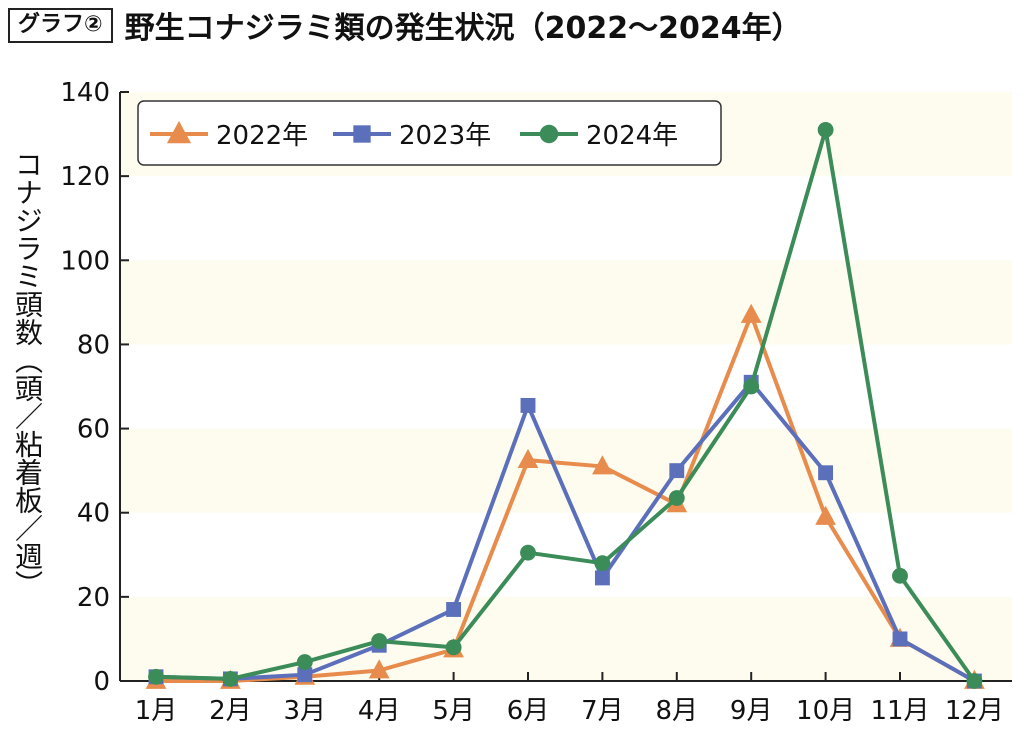 This screenshot has width=1024, height=740. Describe the element at coordinates (825, 711) in the screenshot. I see `x-tick-label: 10月` at that location.